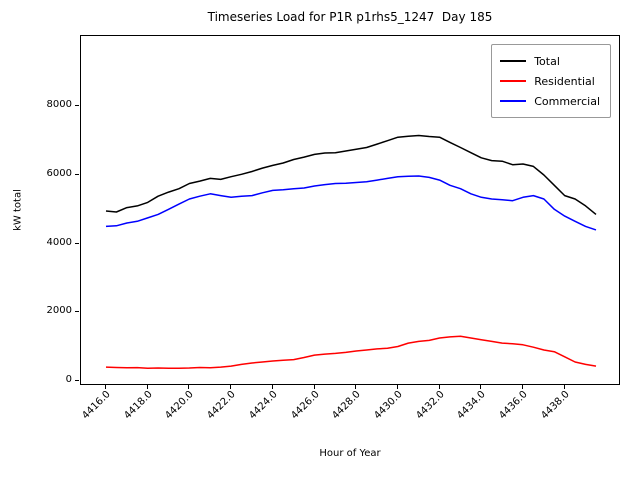 The image size is (640, 480). Describe the element at coordinates (346, 405) in the screenshot. I see `x-tick-label: 4428.0` at that location.